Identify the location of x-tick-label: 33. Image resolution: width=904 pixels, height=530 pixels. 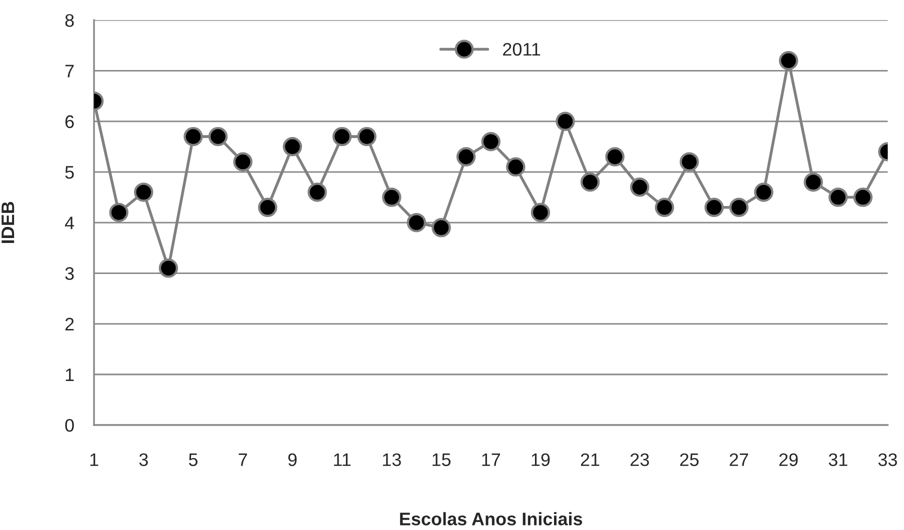
(887, 459).